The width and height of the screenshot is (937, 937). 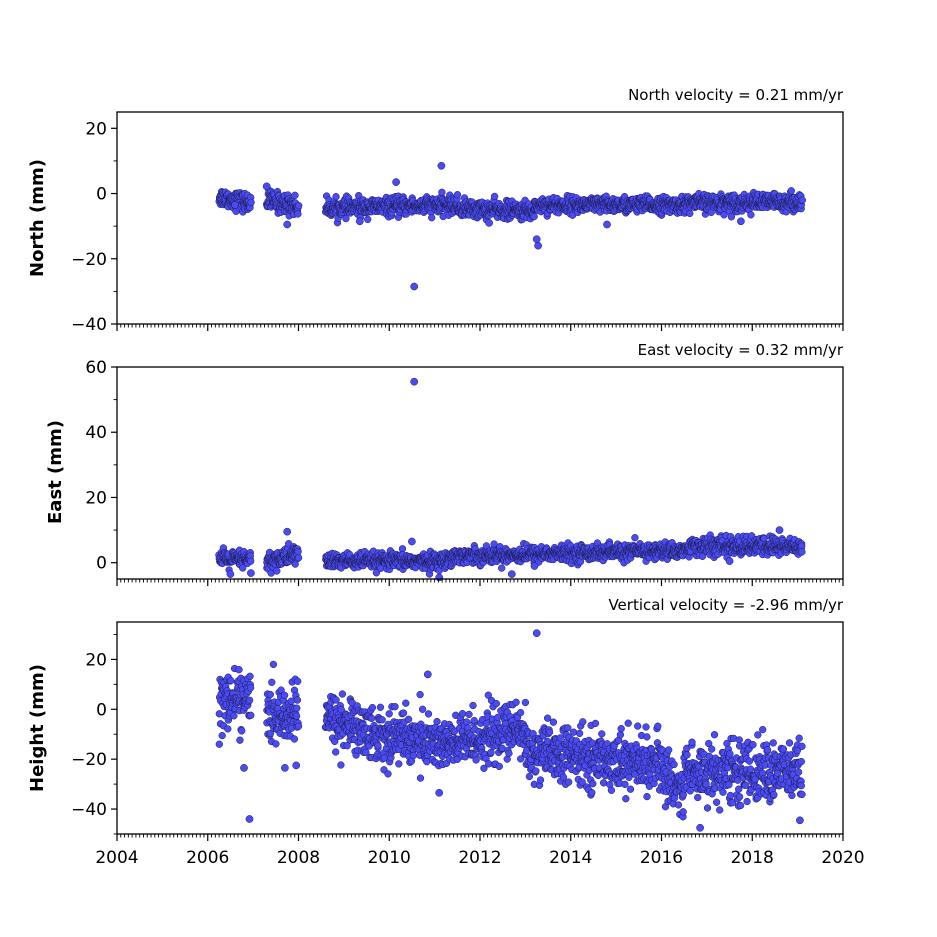 I want to click on y-tick-label: 0, so click(x=101, y=564).